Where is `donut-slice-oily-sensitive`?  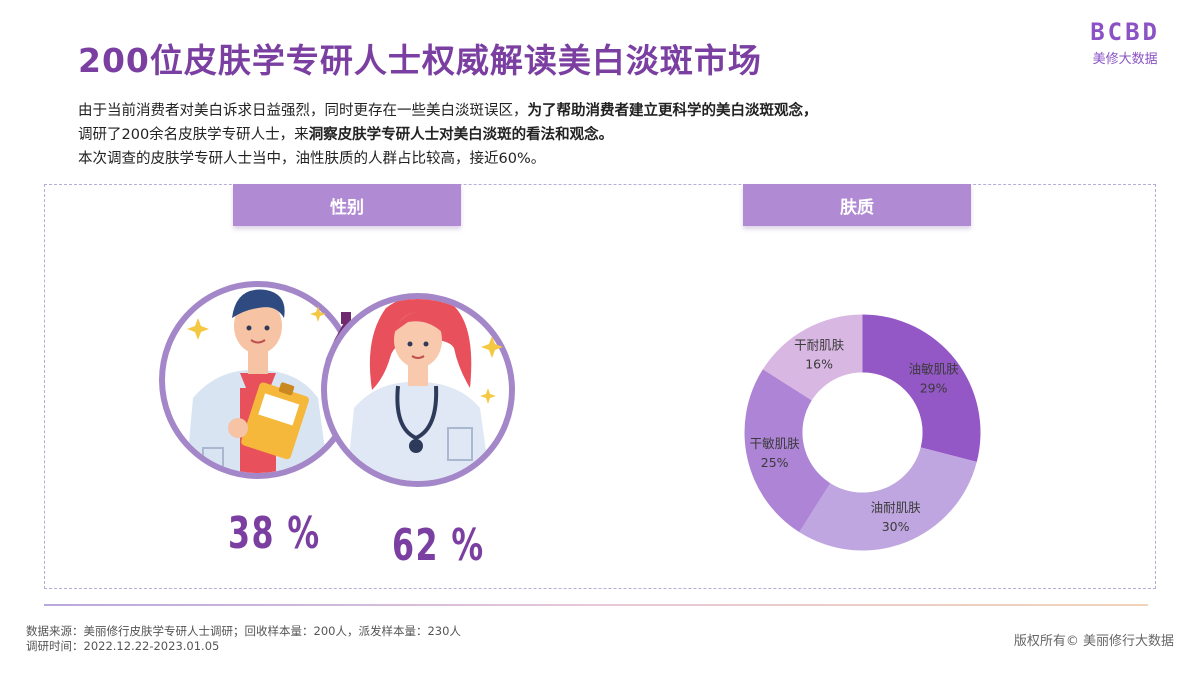 donut-slice-oily-sensitive is located at coordinates (921, 388).